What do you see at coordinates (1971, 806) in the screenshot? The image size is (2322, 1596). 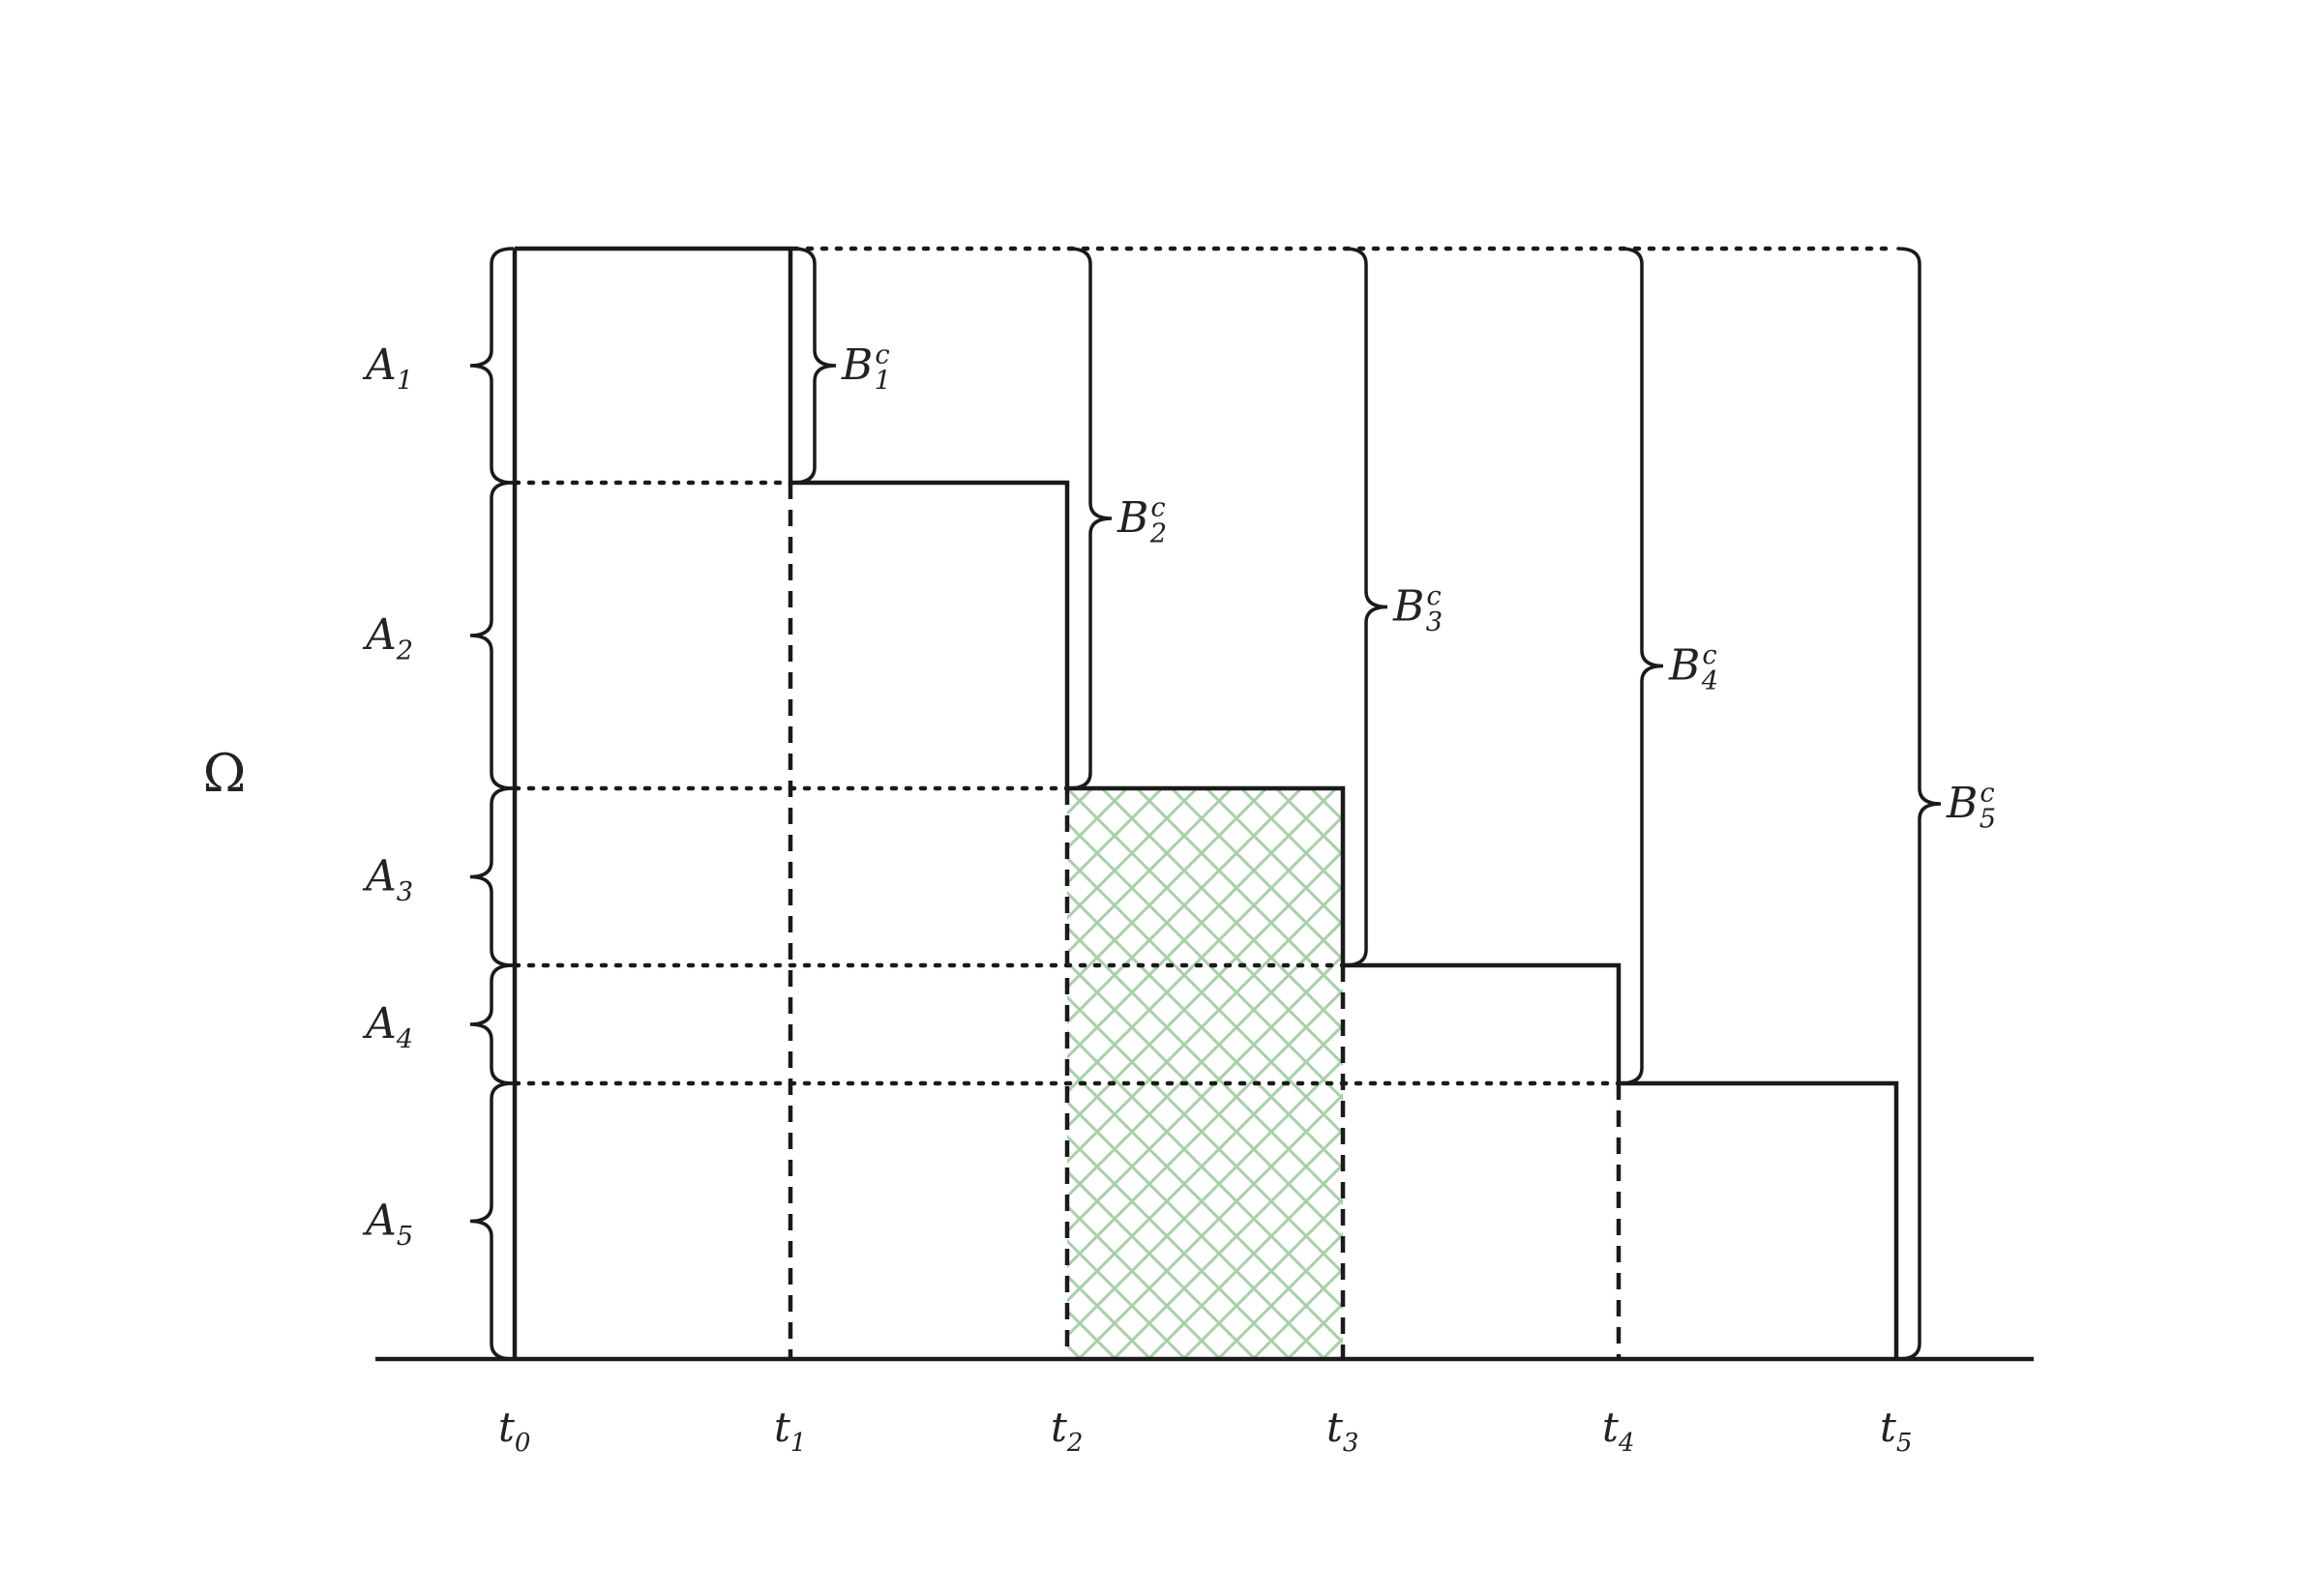 I see `label-b5-complement: Bc 5` at bounding box center [1971, 806].